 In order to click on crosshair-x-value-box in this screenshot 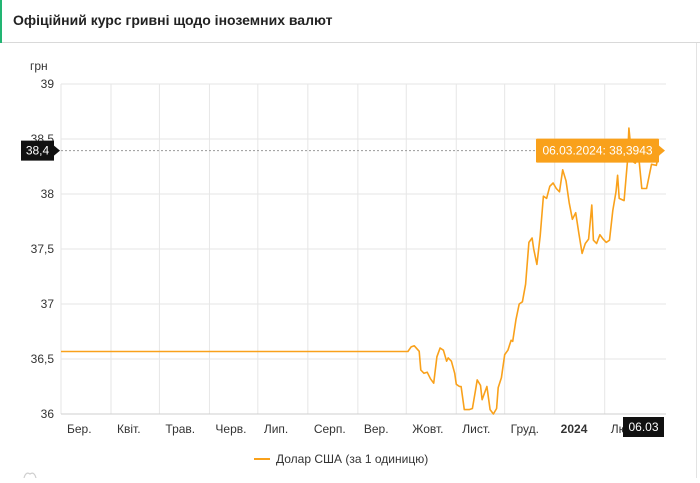, I will do `click(643, 427)`.